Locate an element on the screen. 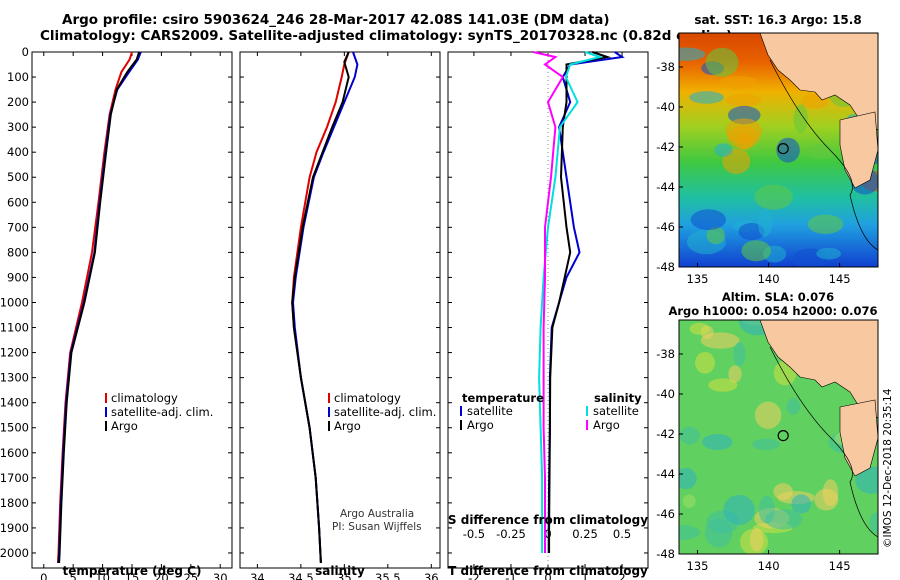  y-tick-label: 1200 is located at coordinates (14, 353).